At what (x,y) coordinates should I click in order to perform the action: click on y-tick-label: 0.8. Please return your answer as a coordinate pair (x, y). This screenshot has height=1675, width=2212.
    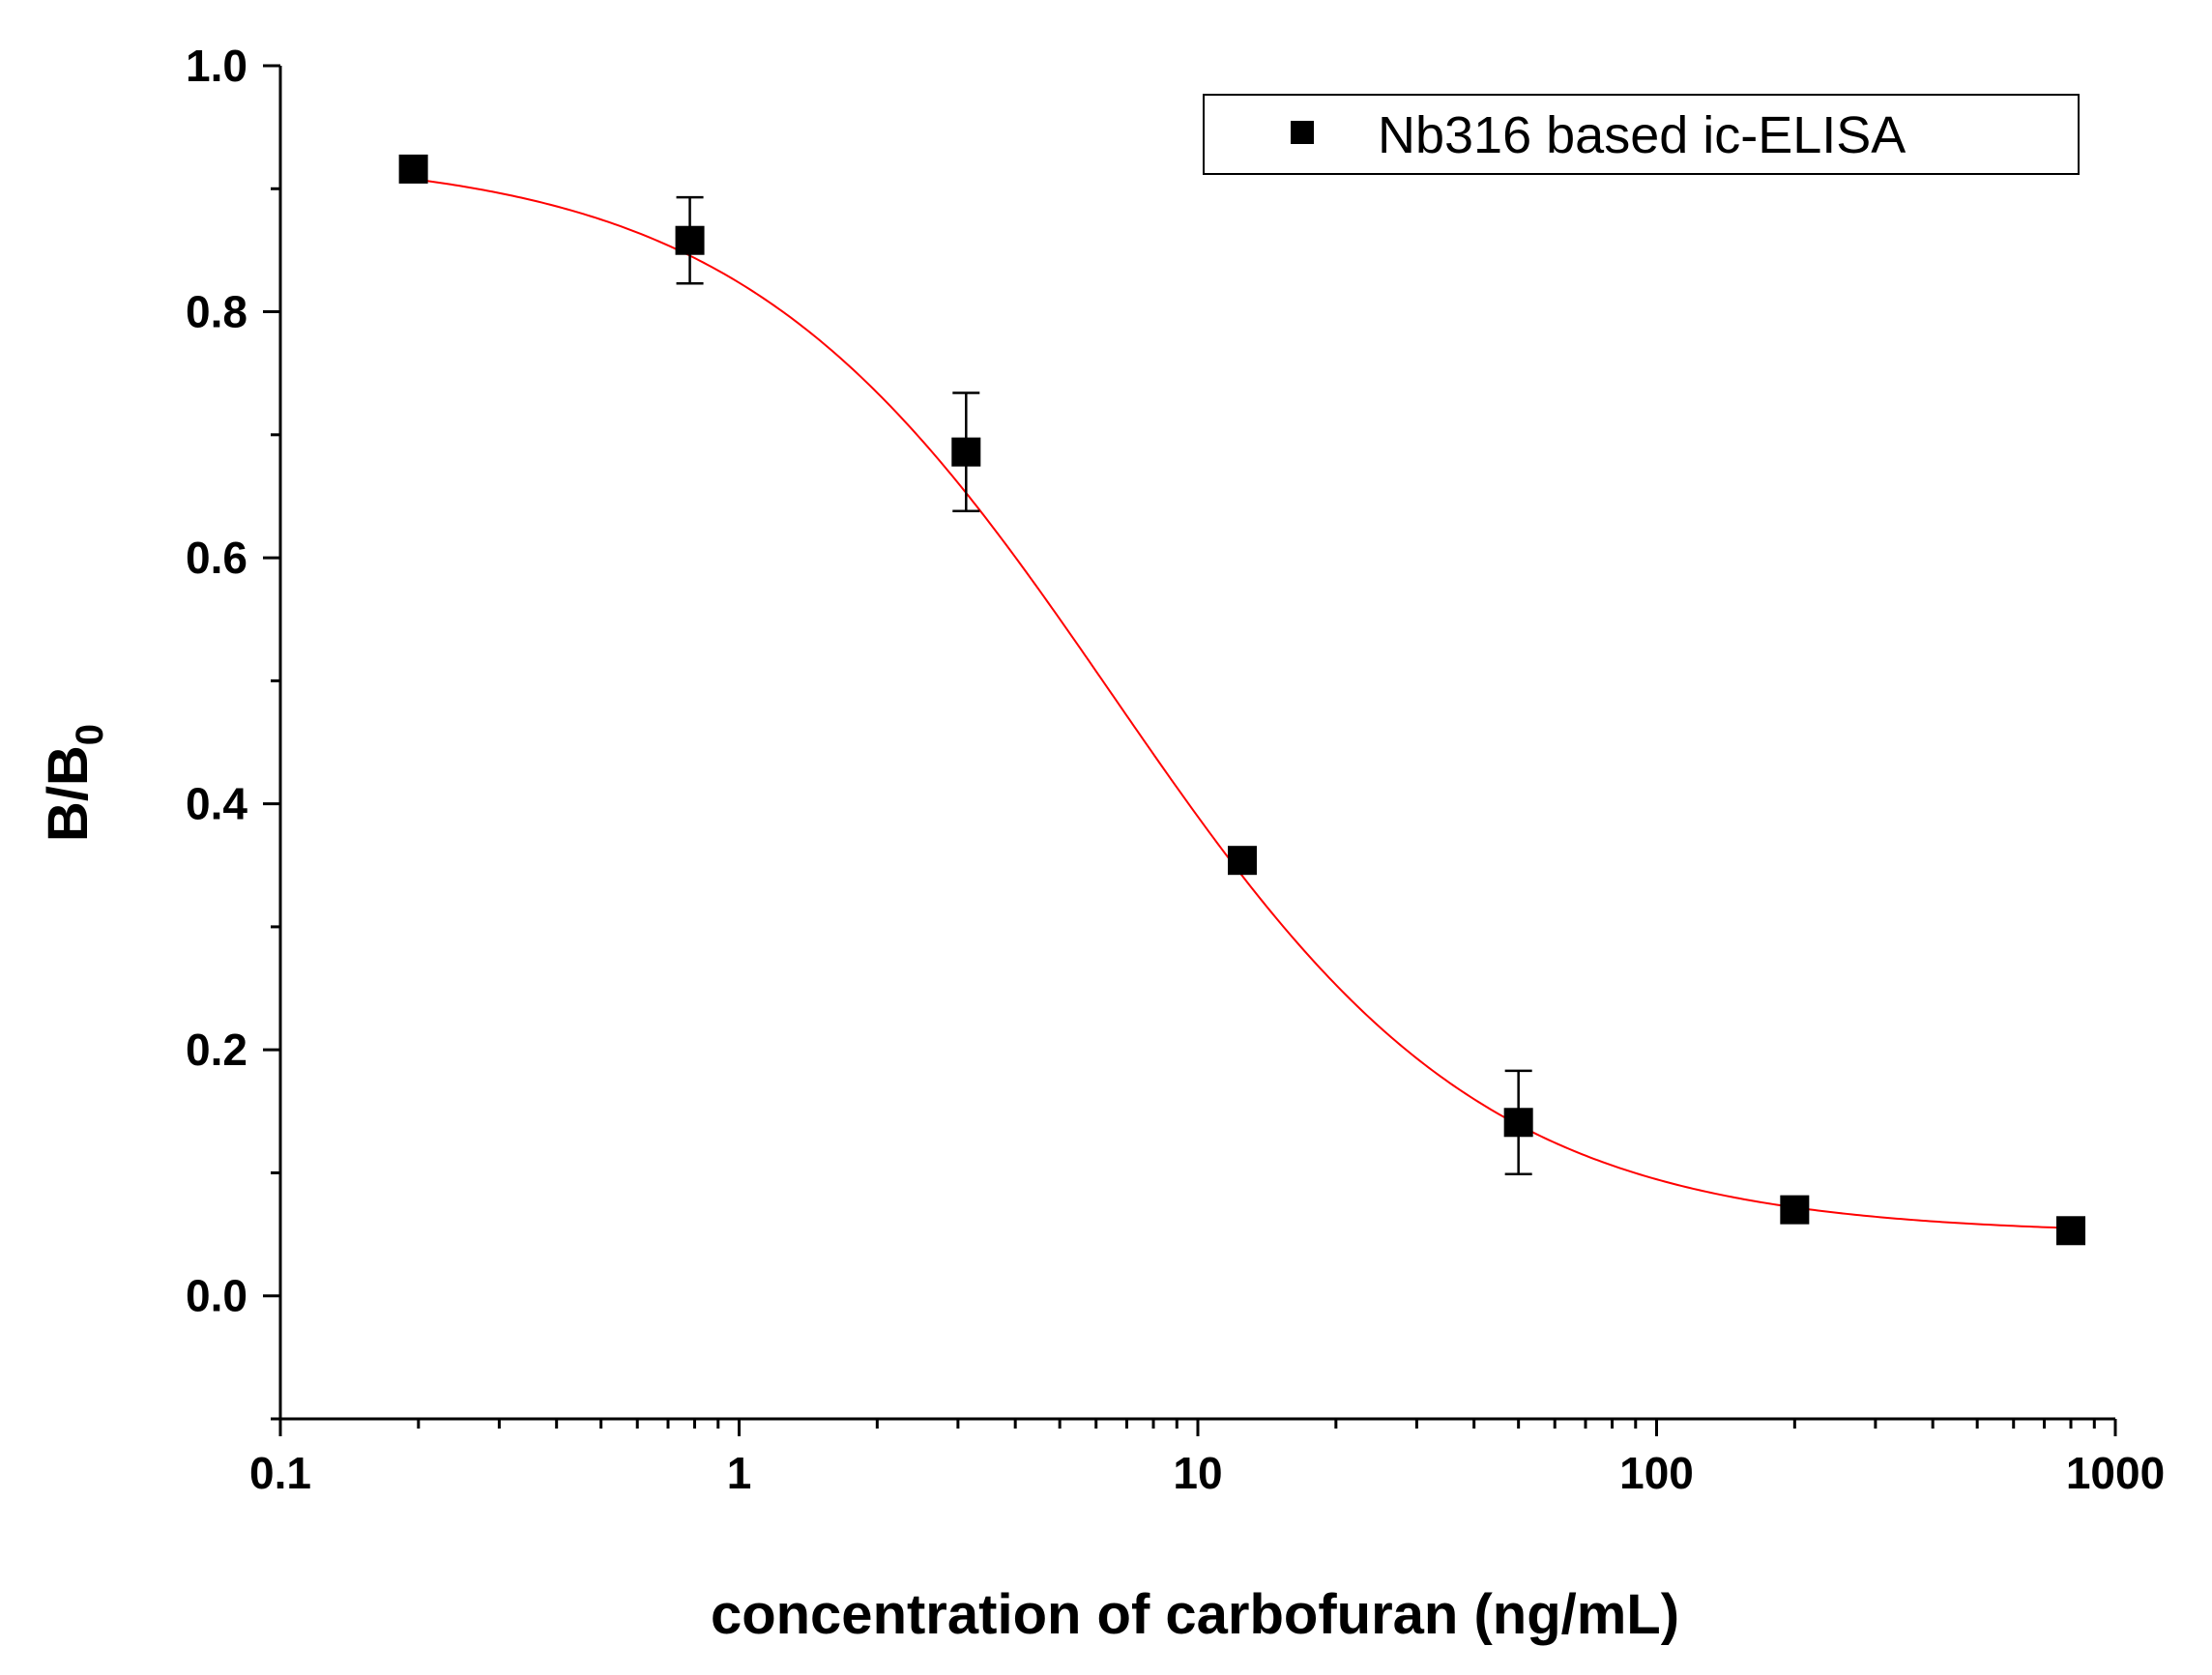
    Looking at the image, I should click on (216, 312).